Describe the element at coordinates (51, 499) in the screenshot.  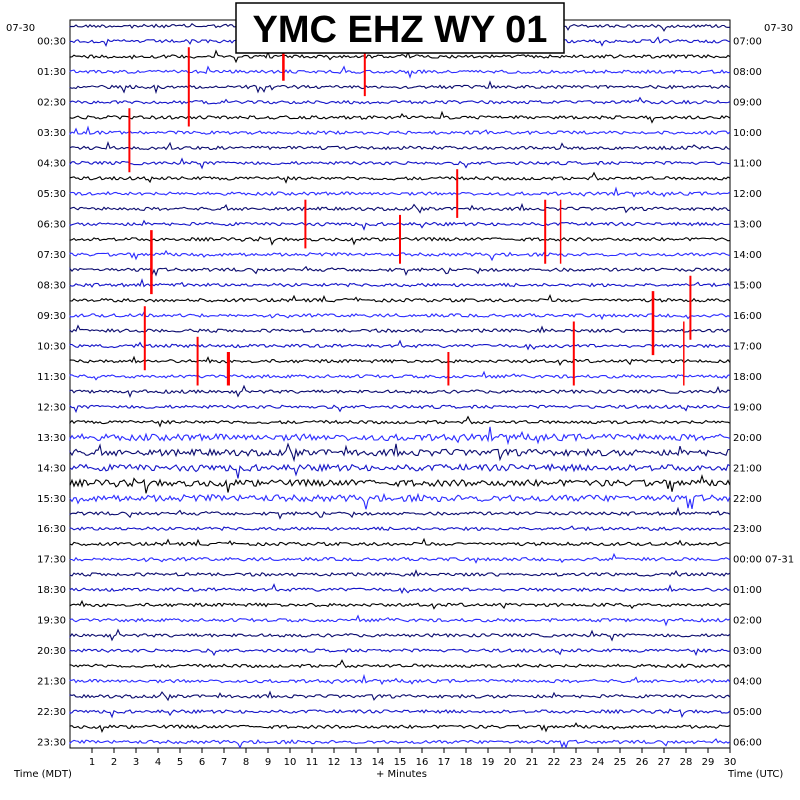
I see `left-time-label-15: 15:30` at that location.